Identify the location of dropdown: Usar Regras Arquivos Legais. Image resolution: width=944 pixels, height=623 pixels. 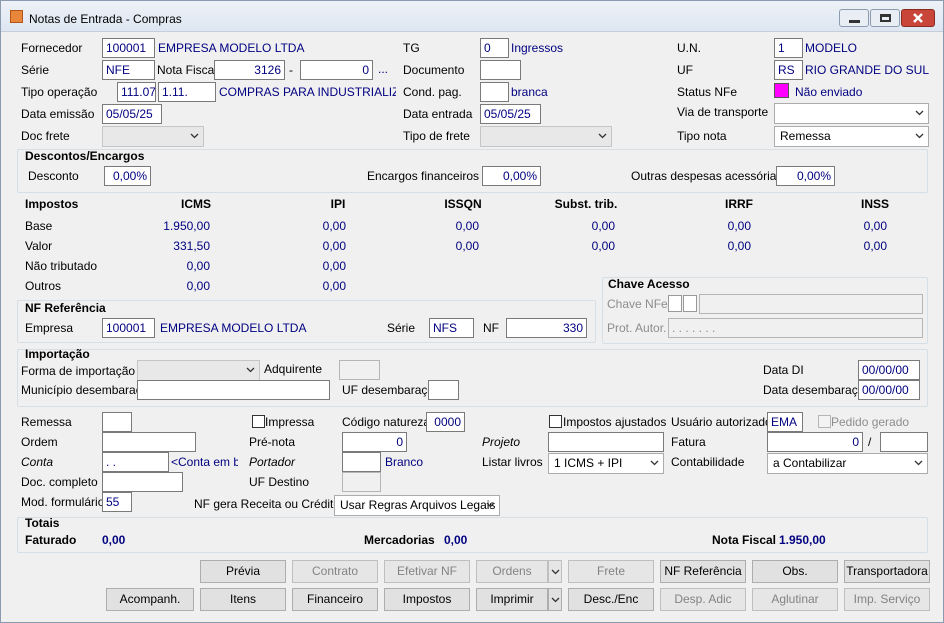
(417, 505).